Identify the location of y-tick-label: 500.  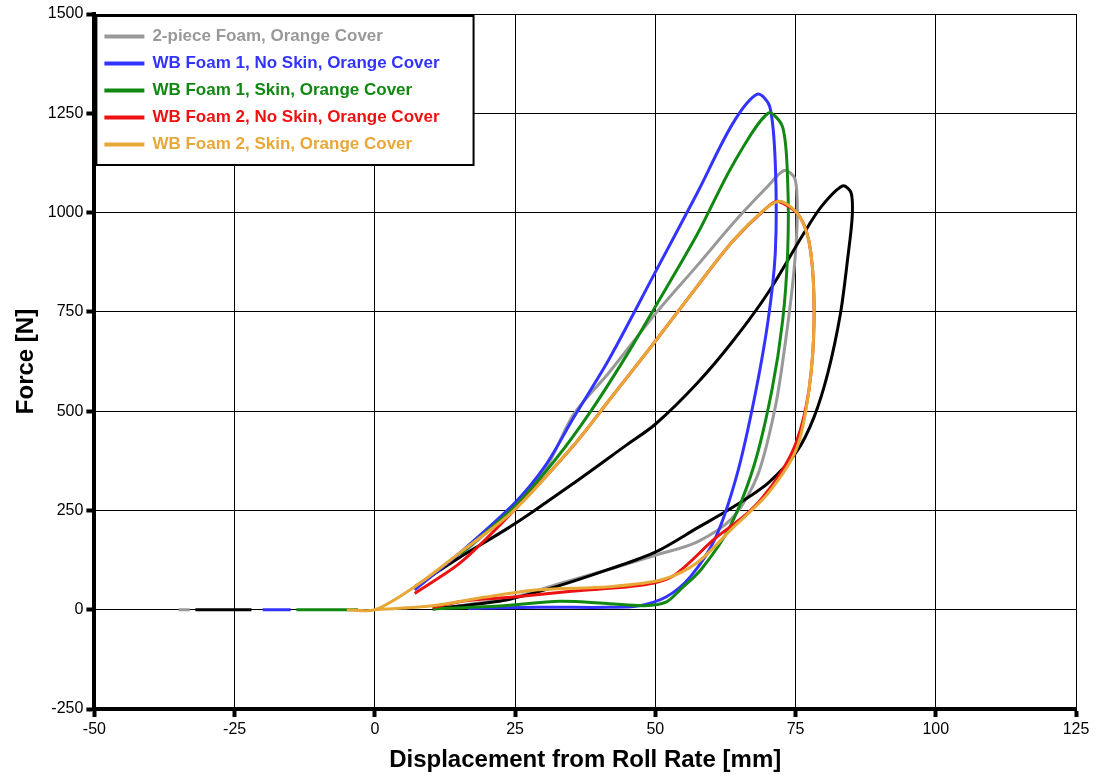
(70, 410).